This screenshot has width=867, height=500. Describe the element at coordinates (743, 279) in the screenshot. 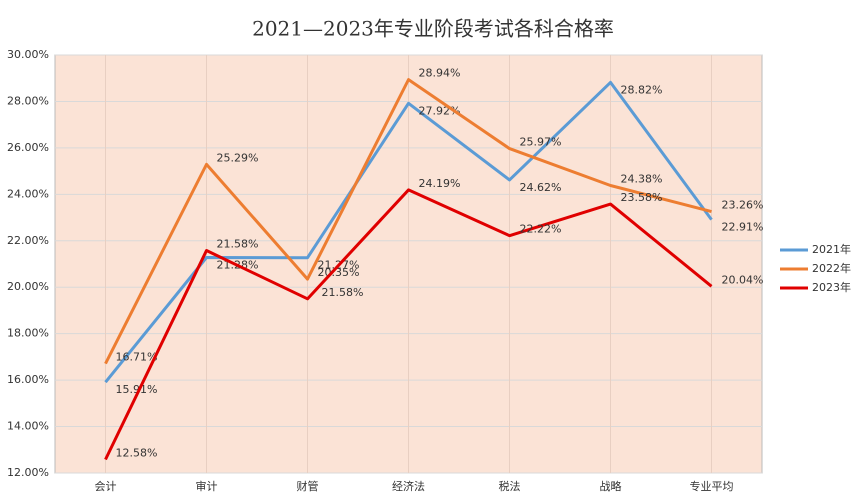

I see `data-label: 20.04%` at that location.